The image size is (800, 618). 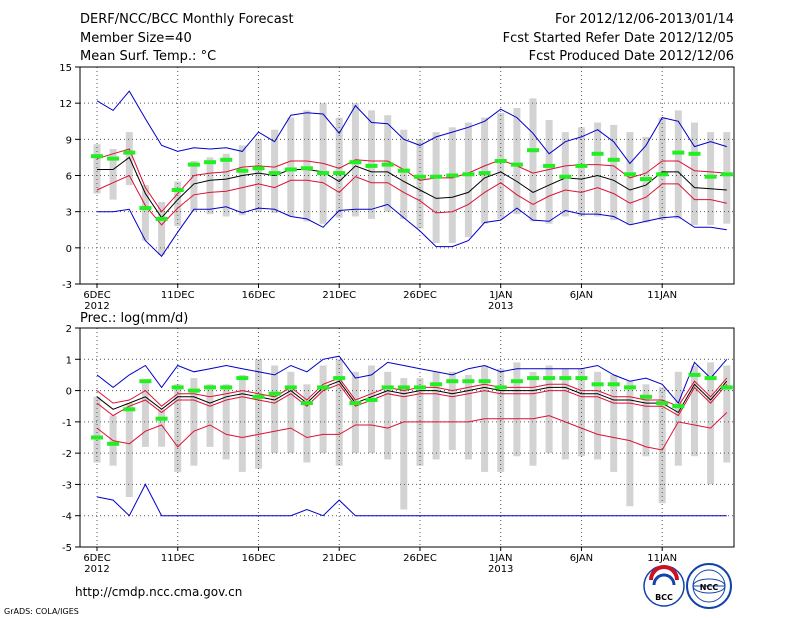 What do you see at coordinates (69, 140) in the screenshot?
I see `y-tick-label: 9` at bounding box center [69, 140].